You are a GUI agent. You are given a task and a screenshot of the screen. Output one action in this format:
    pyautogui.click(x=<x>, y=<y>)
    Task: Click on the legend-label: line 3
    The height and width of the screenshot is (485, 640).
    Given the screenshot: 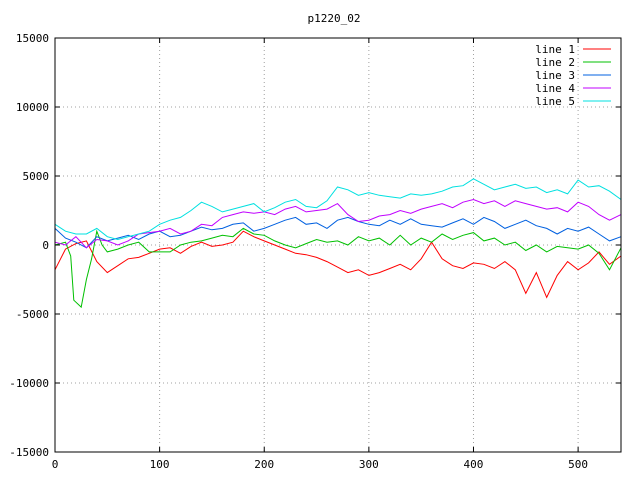 What is the action you would take?
    pyautogui.click(x=555, y=75)
    